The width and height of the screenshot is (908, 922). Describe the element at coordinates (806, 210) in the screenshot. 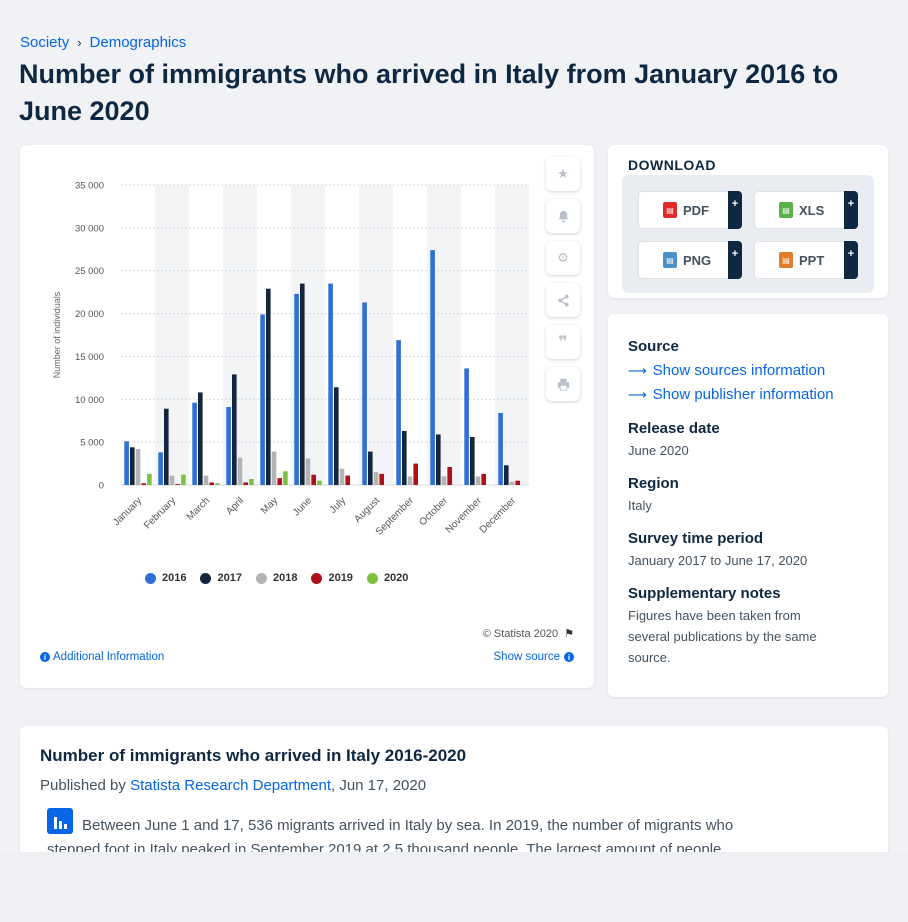

I see `download-xls-button: ▤ XLS +` at that location.